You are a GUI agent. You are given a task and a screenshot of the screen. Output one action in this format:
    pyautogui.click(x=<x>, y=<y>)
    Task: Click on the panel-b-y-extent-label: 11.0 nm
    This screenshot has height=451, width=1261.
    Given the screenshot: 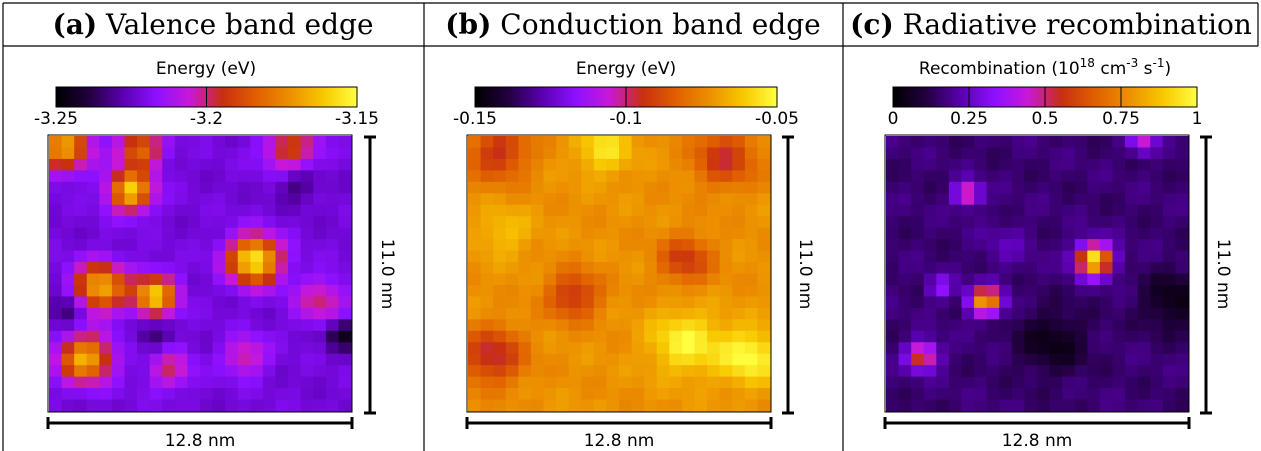 What is the action you would take?
    pyautogui.click(x=805, y=274)
    